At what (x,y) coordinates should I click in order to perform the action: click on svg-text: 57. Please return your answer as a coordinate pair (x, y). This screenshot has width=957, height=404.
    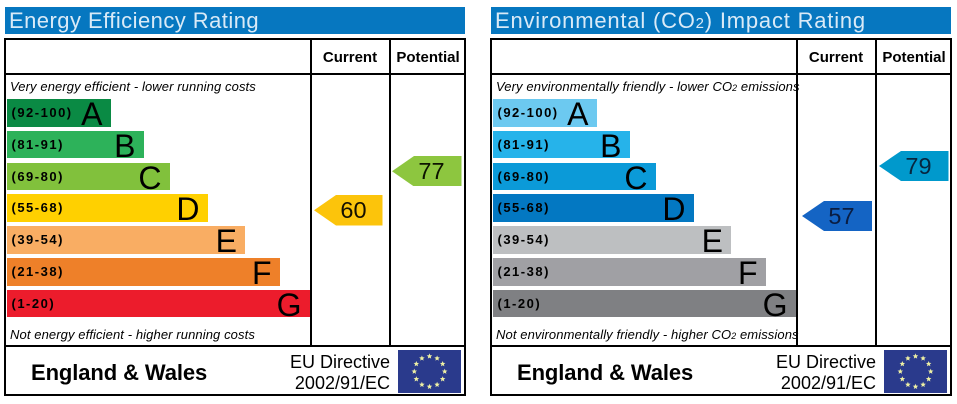
    Looking at the image, I should click on (841, 216).